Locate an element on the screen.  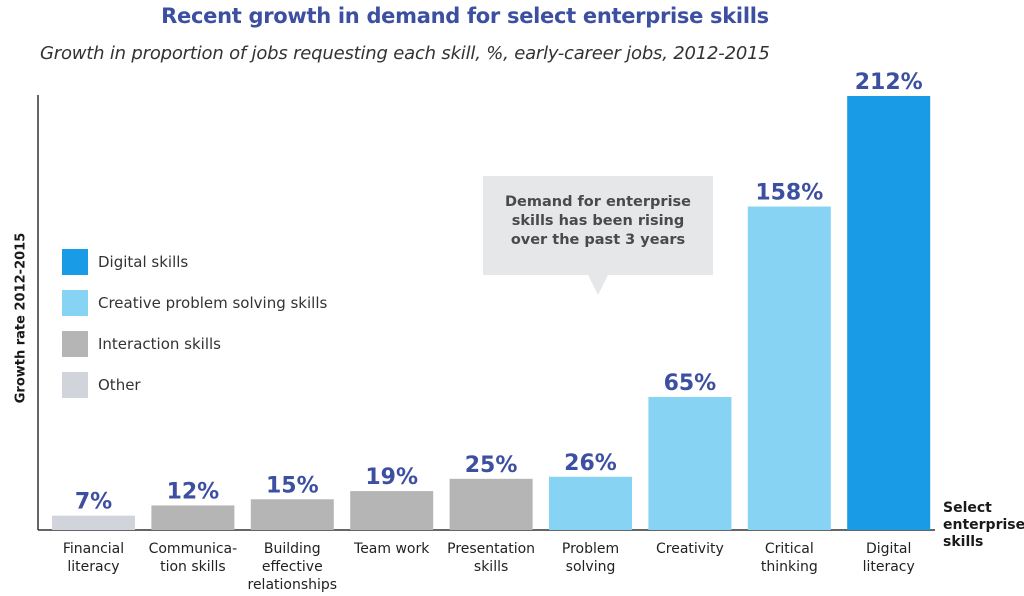
x-tick-label: relationships is located at coordinates (293, 585).